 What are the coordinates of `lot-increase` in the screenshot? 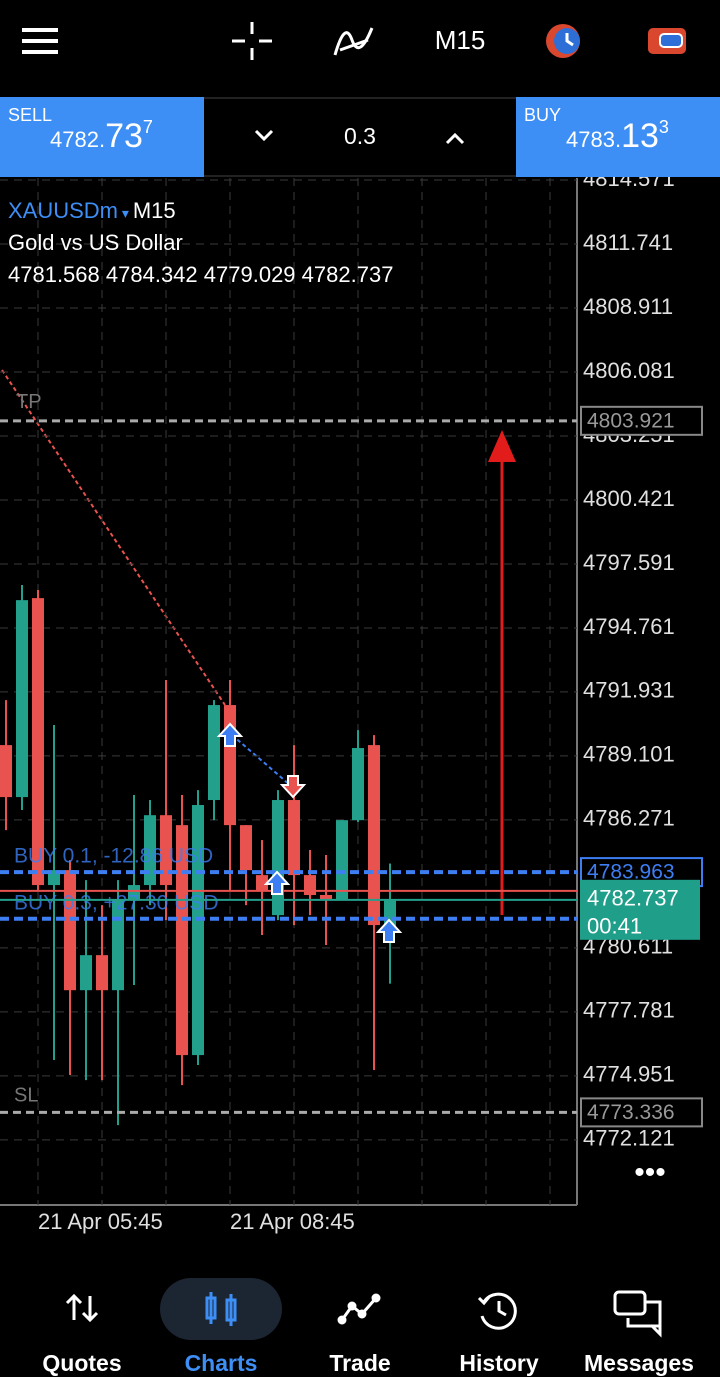 It's located at (455, 138).